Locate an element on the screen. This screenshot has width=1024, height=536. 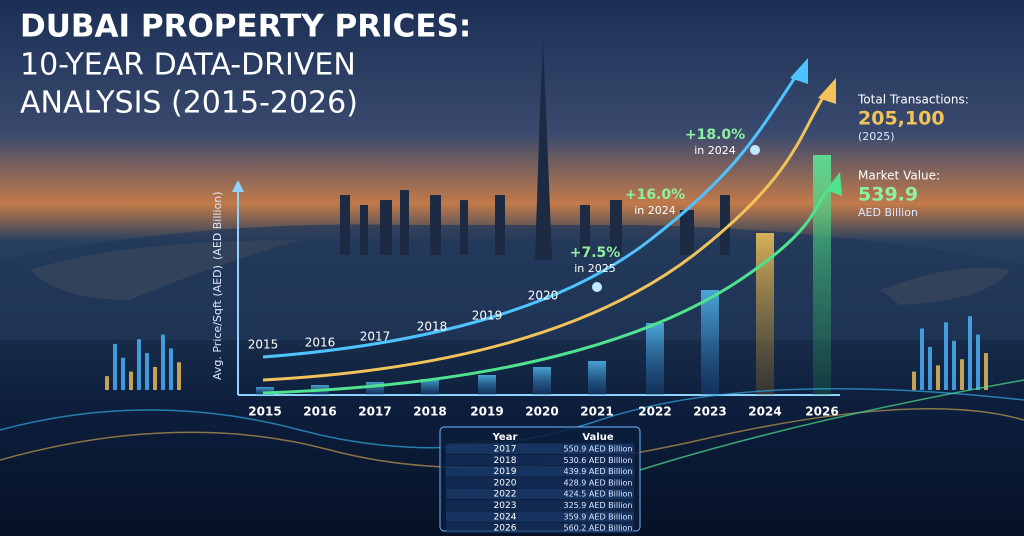
curve-label: 2018 is located at coordinates (432, 327).